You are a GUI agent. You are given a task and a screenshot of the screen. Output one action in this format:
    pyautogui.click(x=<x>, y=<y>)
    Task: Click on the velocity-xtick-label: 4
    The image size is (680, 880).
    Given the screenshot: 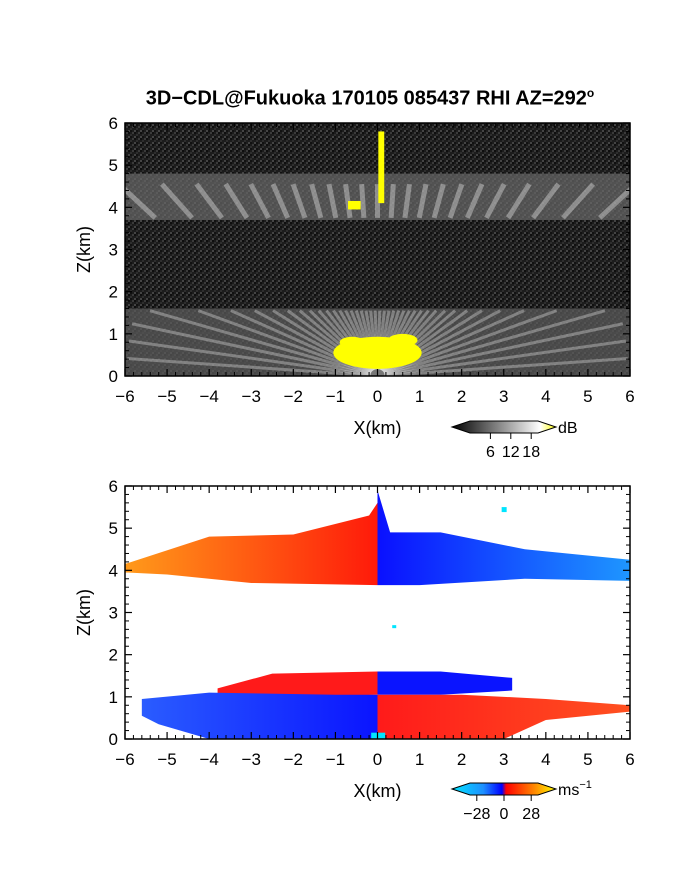 What is the action you would take?
    pyautogui.click(x=545, y=759)
    